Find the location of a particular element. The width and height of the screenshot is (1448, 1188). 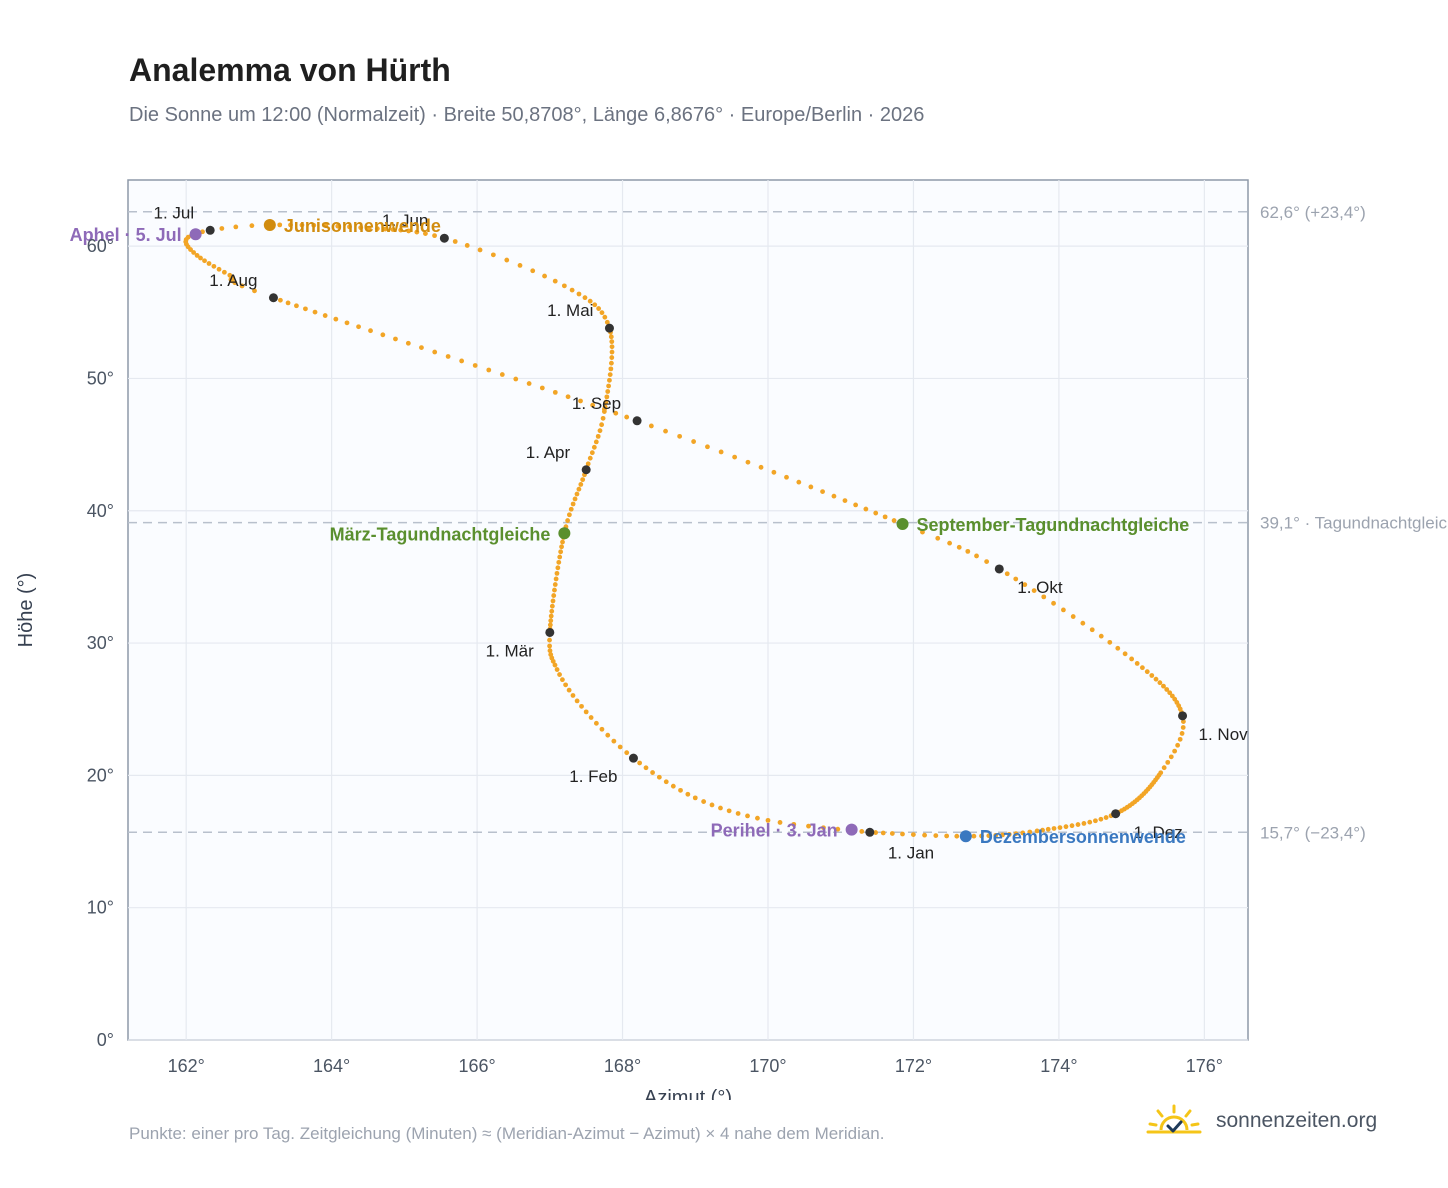

reference-line-label: 39,1° · Tagundnachtgleiche is located at coordinates (1354, 523).